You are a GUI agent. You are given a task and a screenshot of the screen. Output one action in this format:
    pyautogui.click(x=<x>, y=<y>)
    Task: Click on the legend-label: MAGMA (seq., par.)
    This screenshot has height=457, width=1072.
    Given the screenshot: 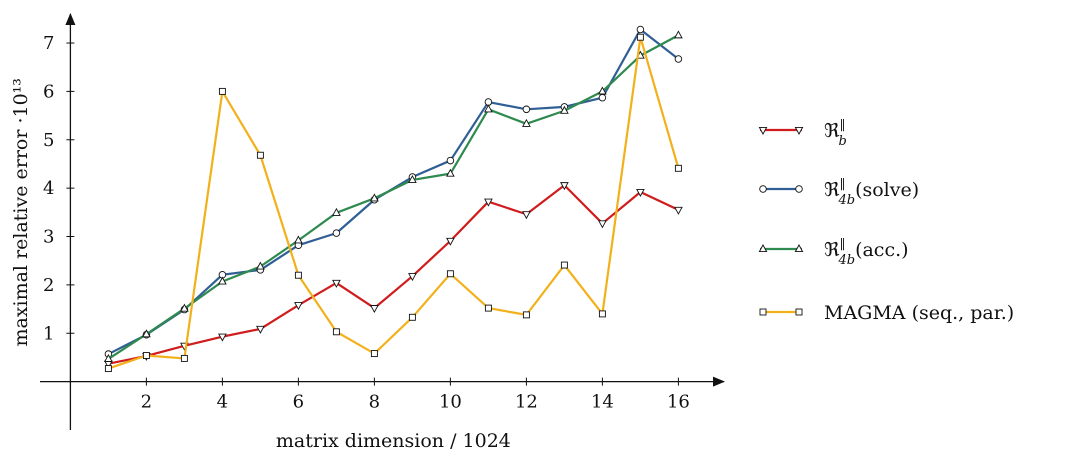 What is the action you would take?
    pyautogui.click(x=919, y=313)
    